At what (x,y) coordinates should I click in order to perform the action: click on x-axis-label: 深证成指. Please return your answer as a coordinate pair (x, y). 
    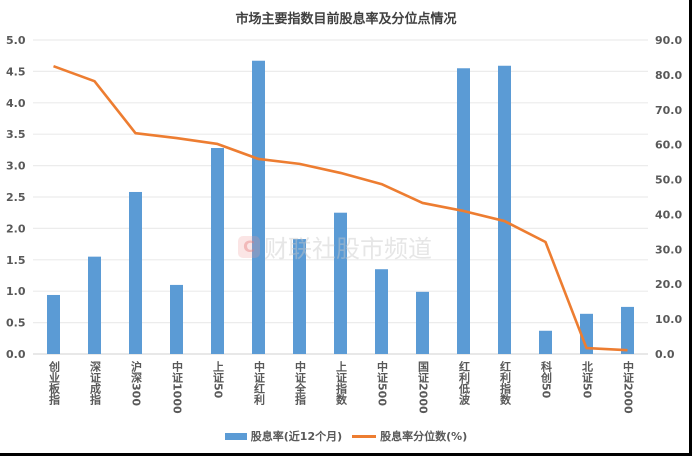
    Looking at the image, I should click on (95, 383).